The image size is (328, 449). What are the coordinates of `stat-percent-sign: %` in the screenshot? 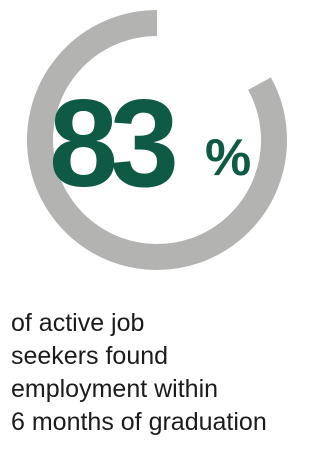 It's located at (228, 158).